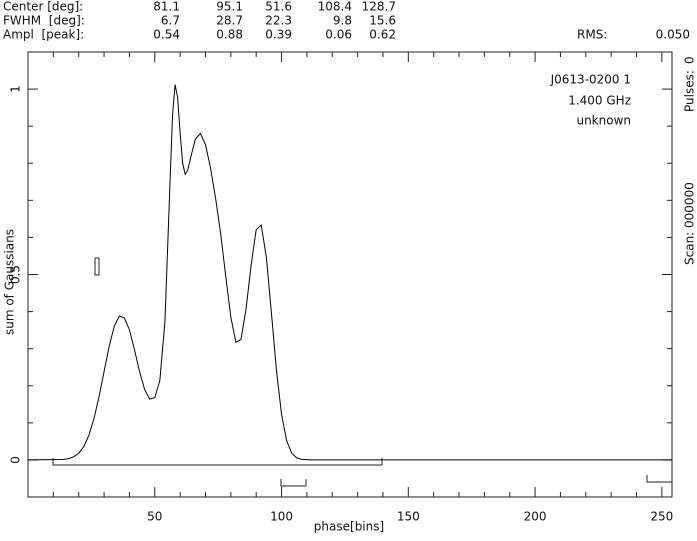 The image size is (697, 541). Describe the element at coordinates (154, 517) in the screenshot. I see `x-tick-label: 50` at that location.